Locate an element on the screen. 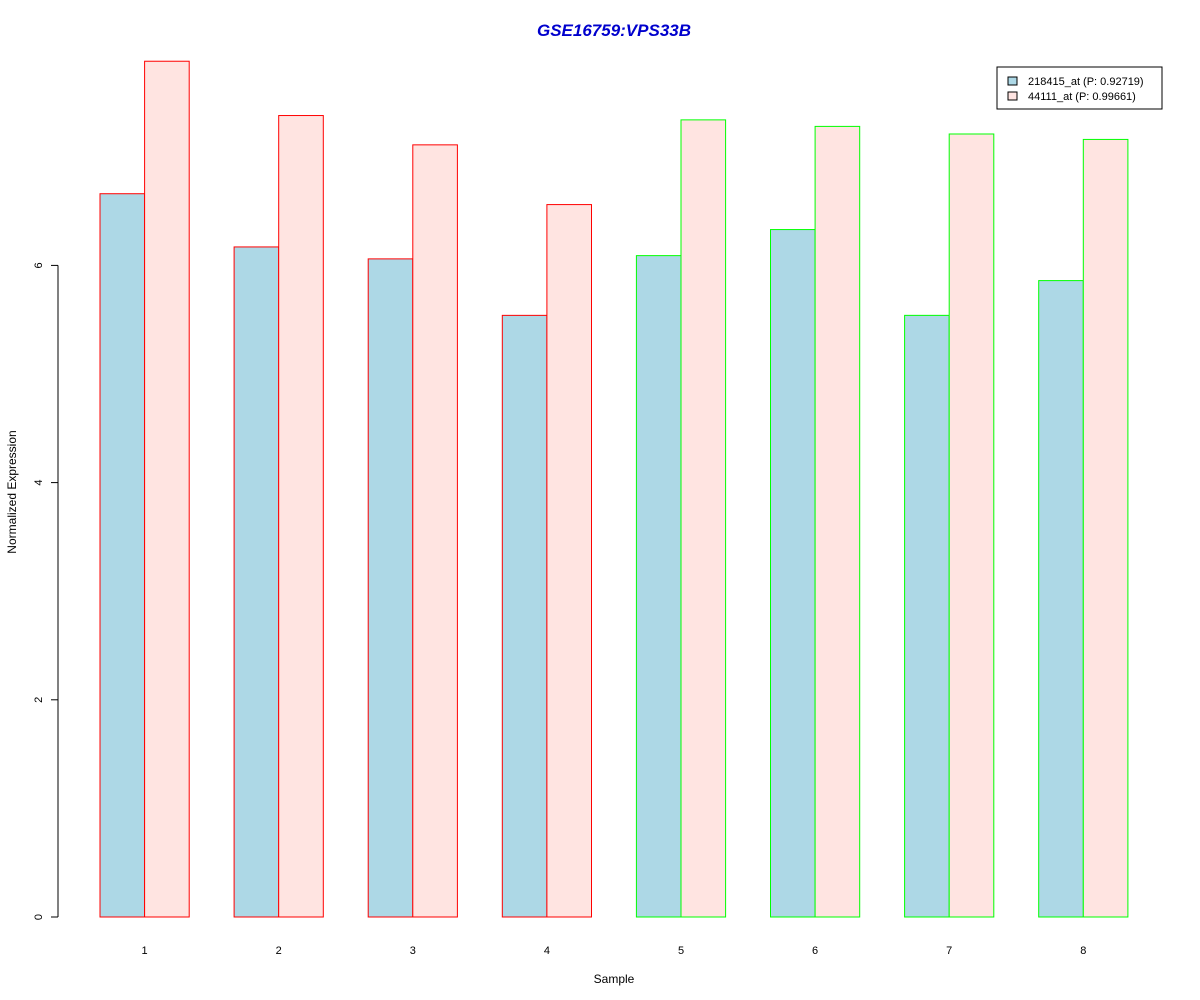  y-axis: 0 2 4 6 is located at coordinates (46, 591).